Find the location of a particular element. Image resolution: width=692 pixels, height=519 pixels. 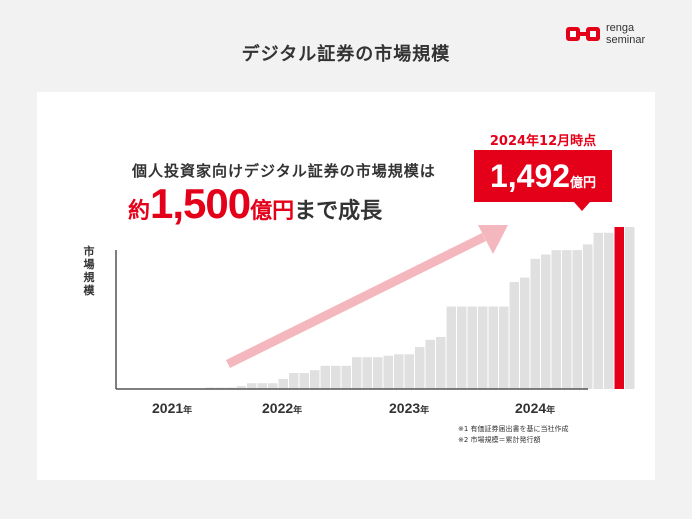

x-tick-2023: 2023年 is located at coordinates (409, 408).